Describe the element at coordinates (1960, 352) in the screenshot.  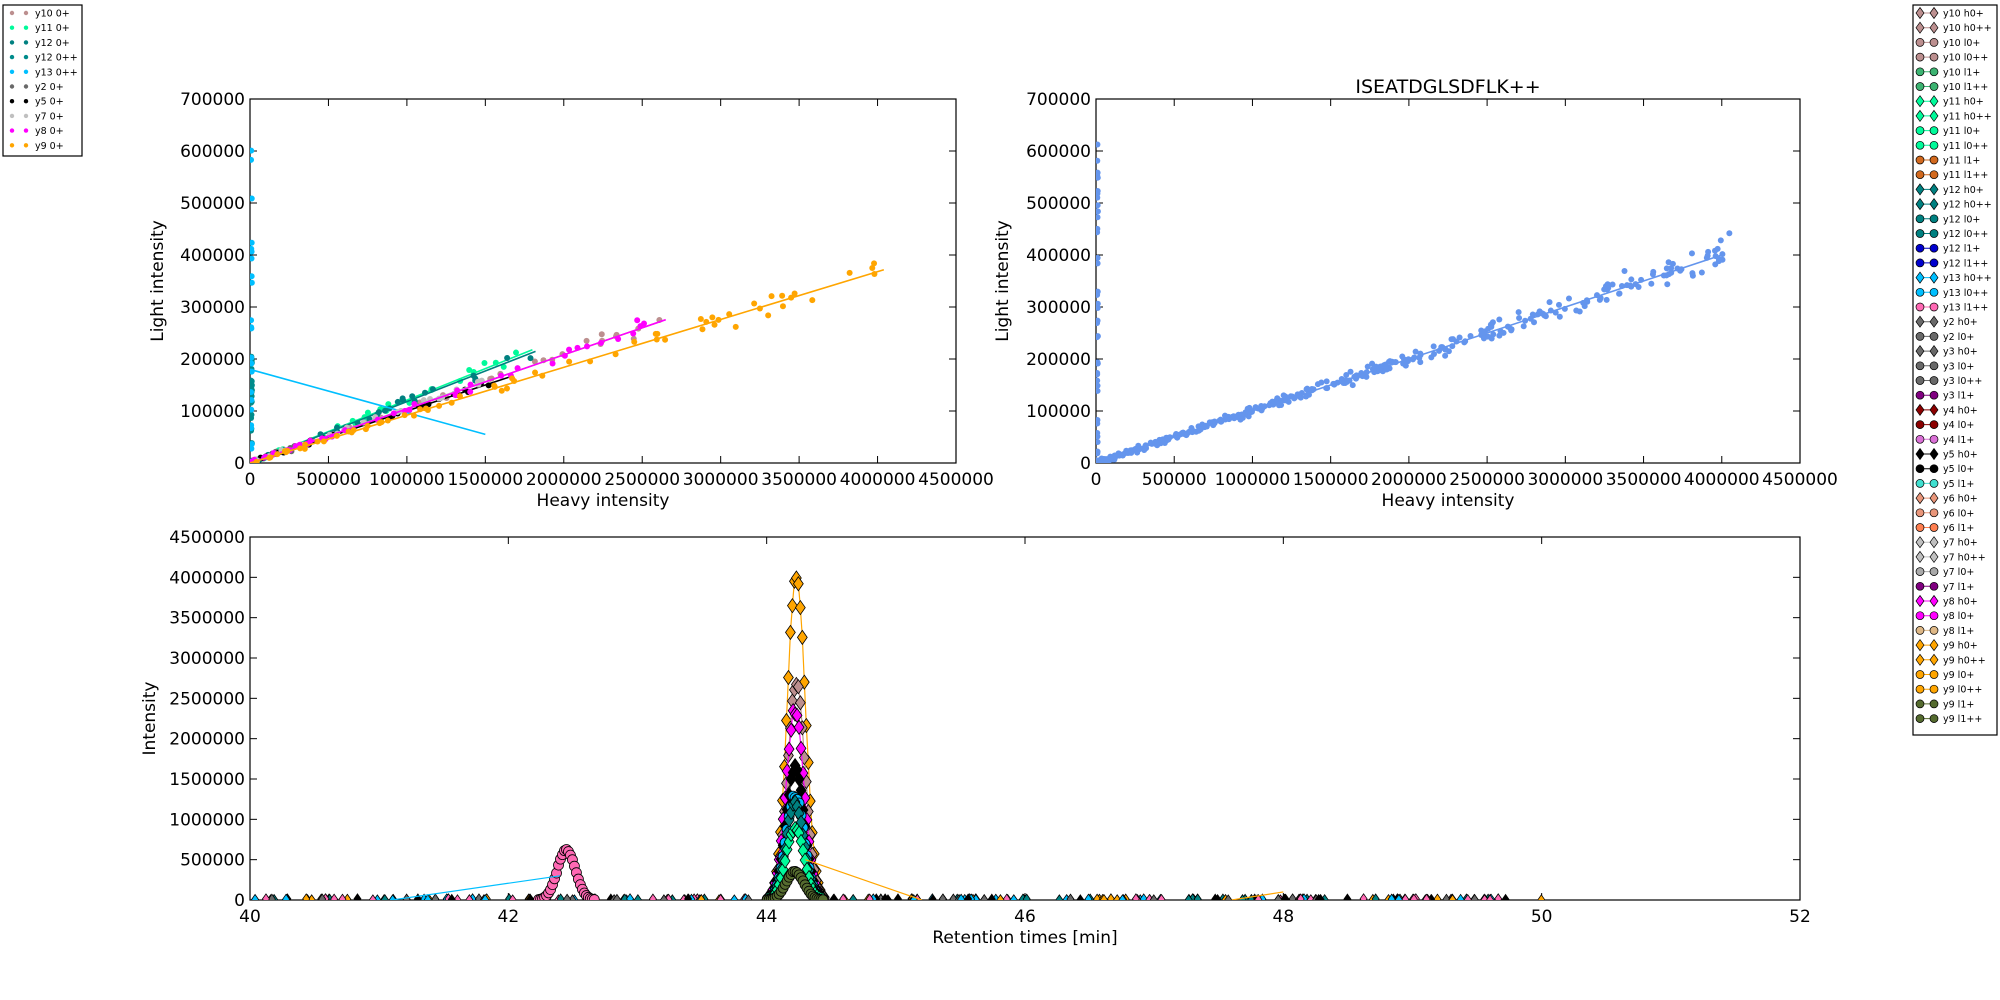
I see `legend-label: y3 h0+` at that location.